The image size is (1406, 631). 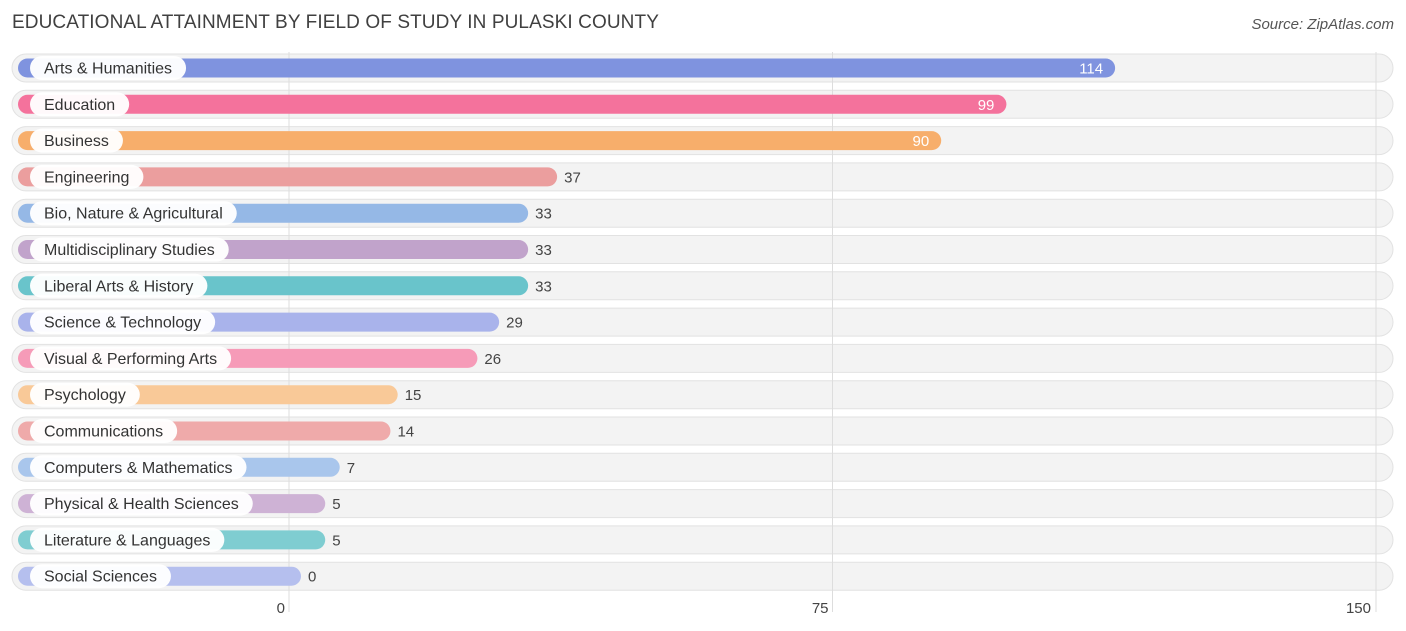 I want to click on category-label: Physical & Health Sciences, so click(x=141, y=504).